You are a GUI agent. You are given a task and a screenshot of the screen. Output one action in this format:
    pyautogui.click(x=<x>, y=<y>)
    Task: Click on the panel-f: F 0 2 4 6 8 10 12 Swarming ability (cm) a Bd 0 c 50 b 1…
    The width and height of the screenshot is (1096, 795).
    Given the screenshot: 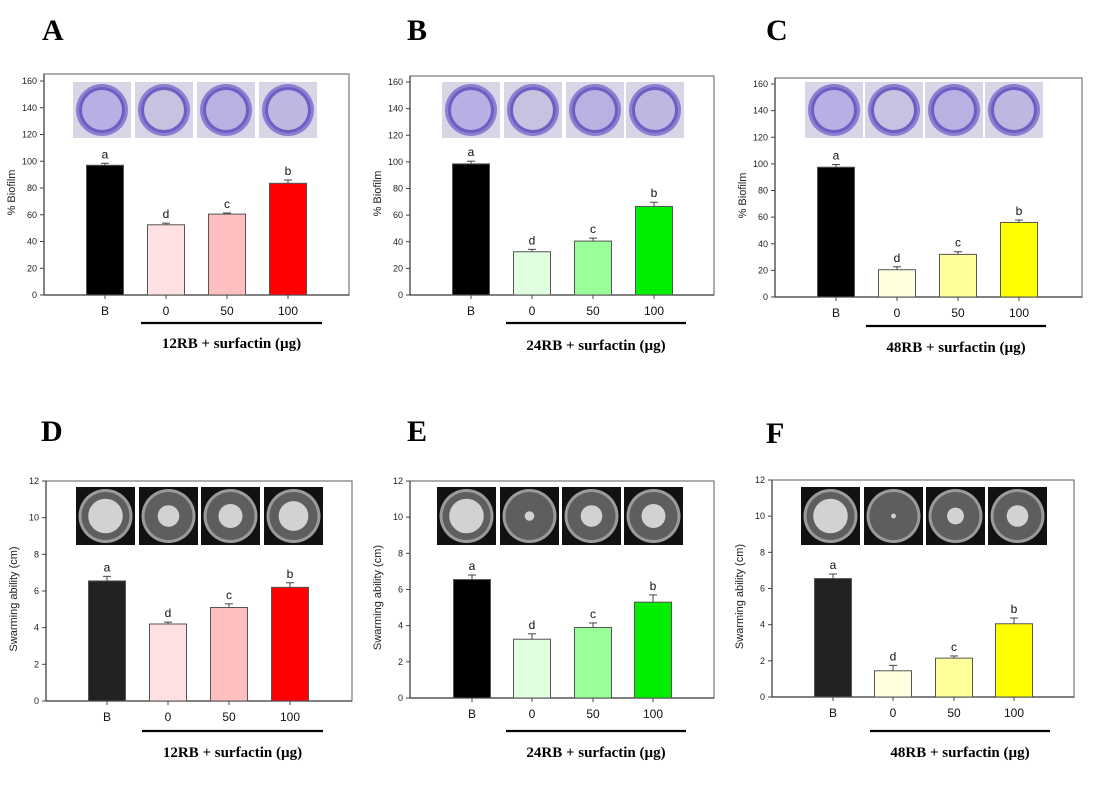 What is the action you would take?
    pyautogui.click(x=904, y=589)
    